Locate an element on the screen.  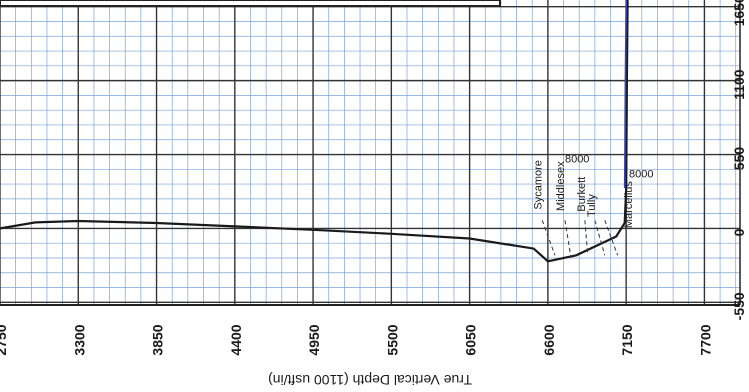
tvd-tick-5: 5500 is located at coordinates (392, 339).